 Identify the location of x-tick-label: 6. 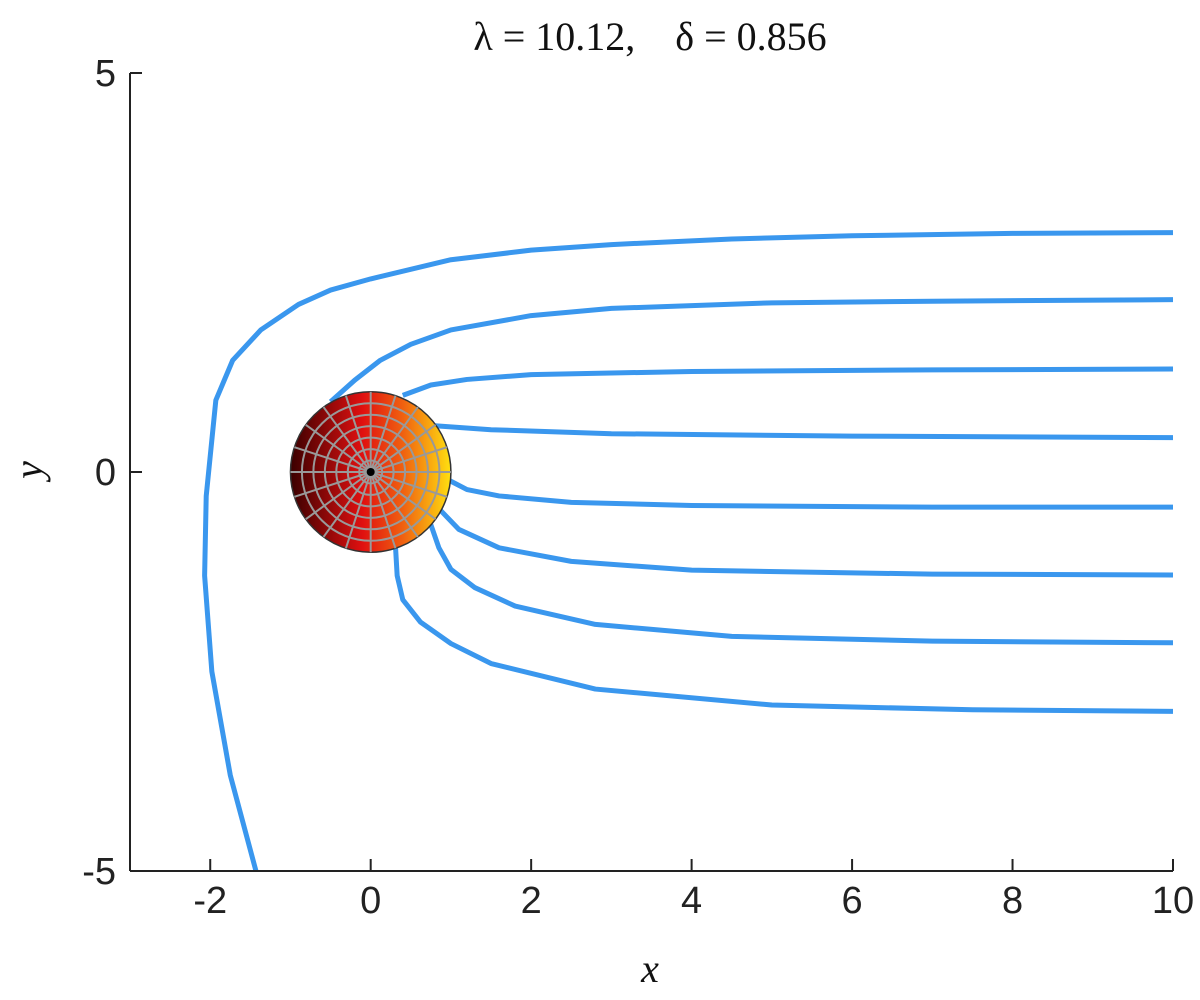
(852, 901).